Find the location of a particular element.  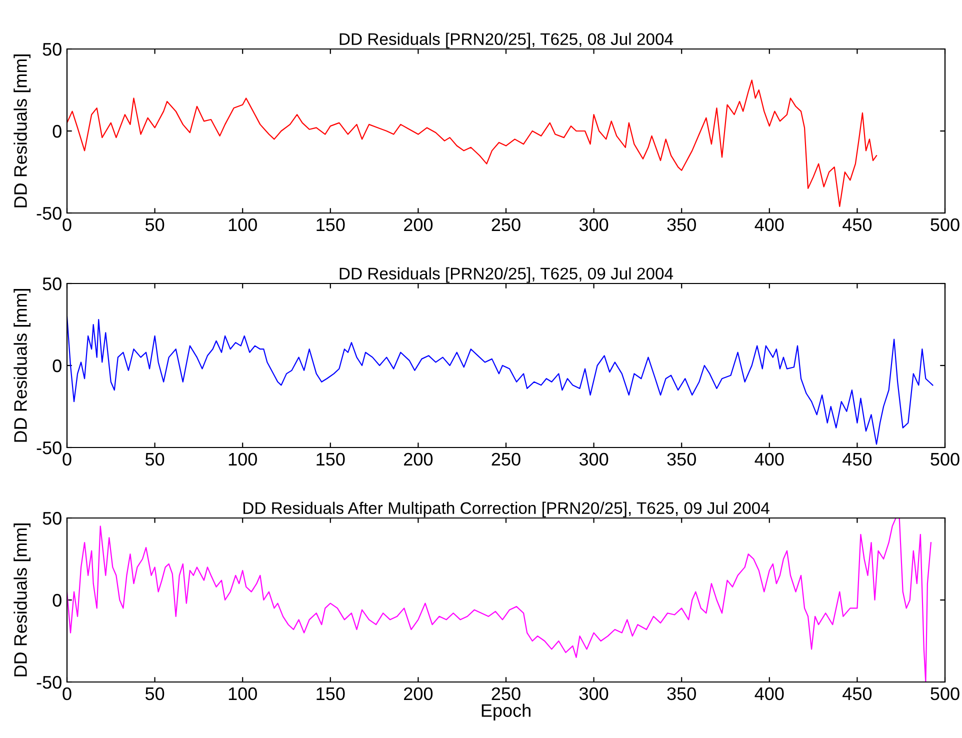

line-series is located at coordinates (472, 143).